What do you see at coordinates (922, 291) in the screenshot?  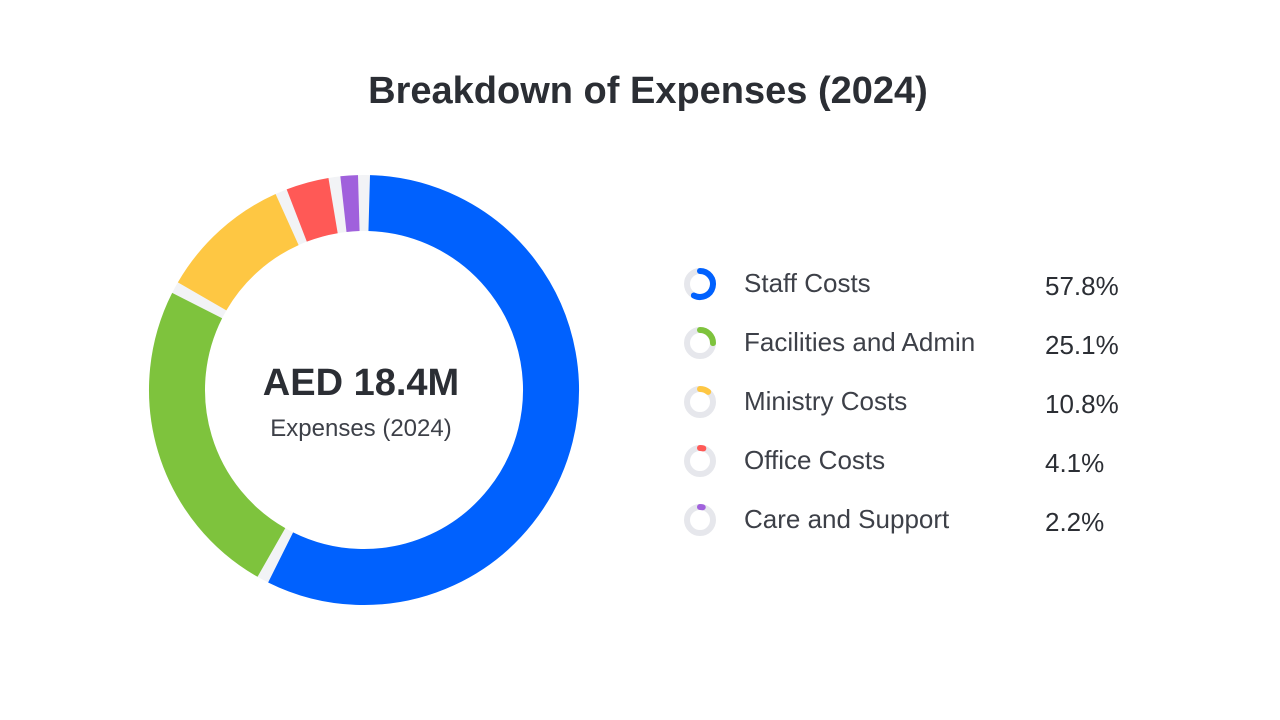 I see `legend-item-staff-costs: Staff Costs 57.8%` at bounding box center [922, 291].